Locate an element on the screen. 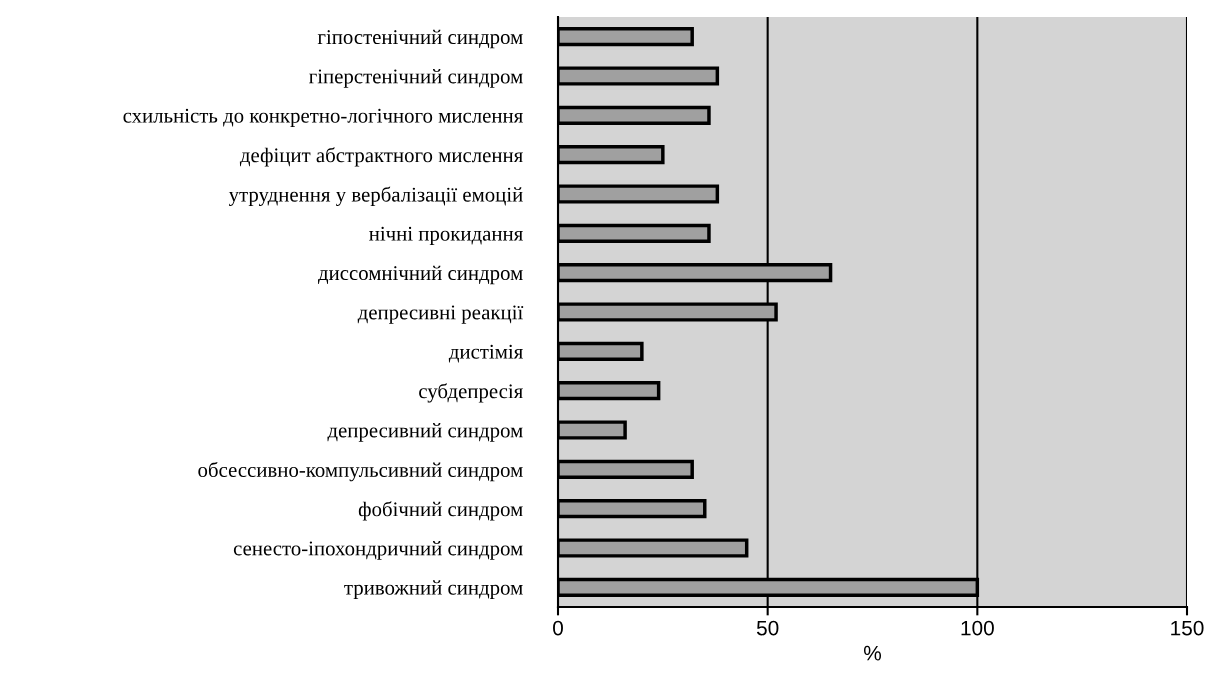 This screenshot has height=690, width=1213. y-tick-label: утруднення у вербалізації емоцій is located at coordinates (375, 196).